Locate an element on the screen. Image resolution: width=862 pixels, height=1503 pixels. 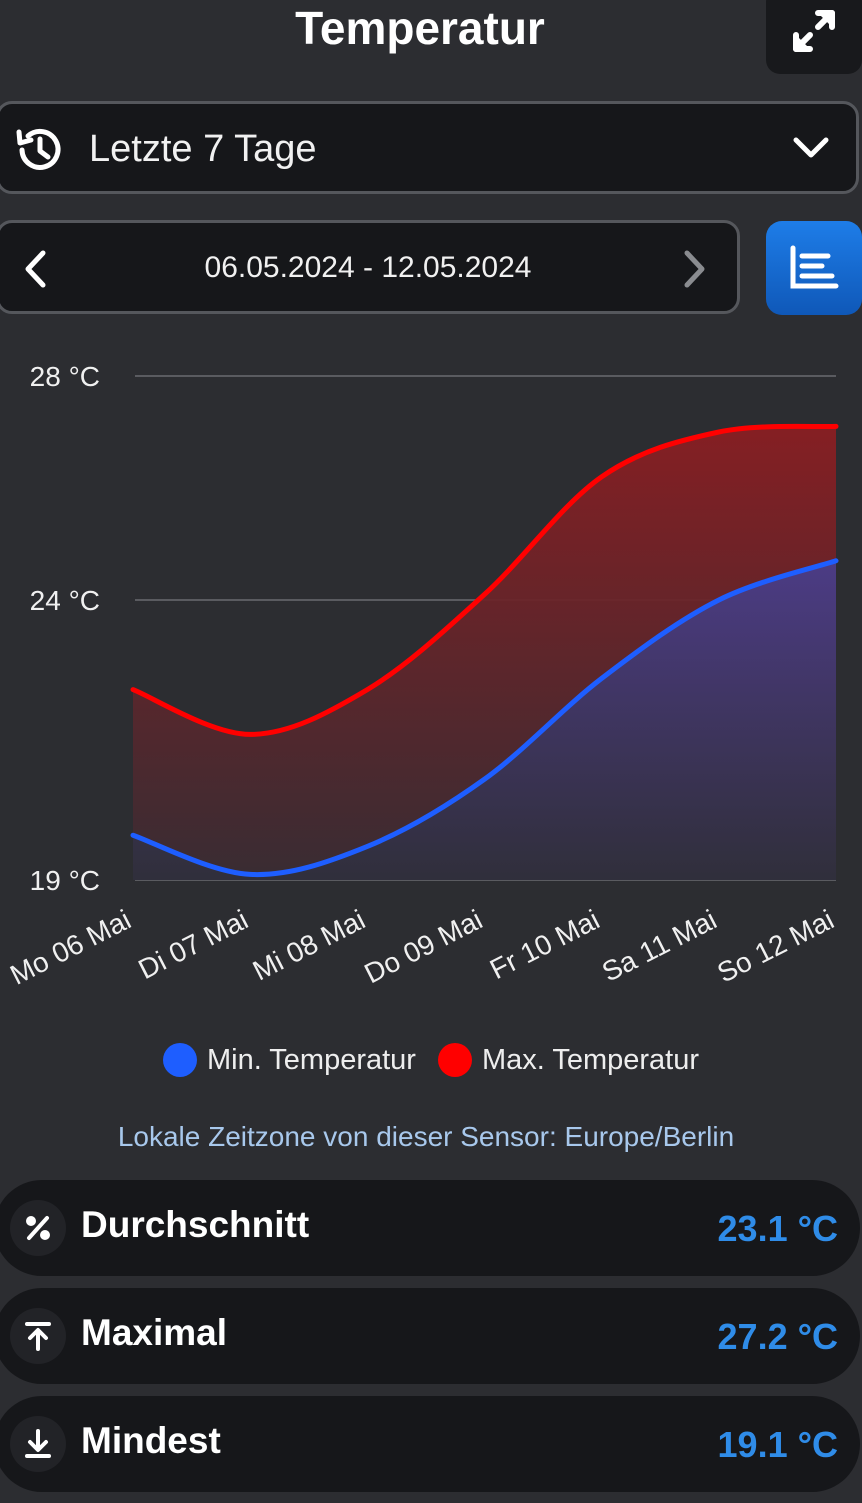
legend-dot-min is located at coordinates (179, 1060).